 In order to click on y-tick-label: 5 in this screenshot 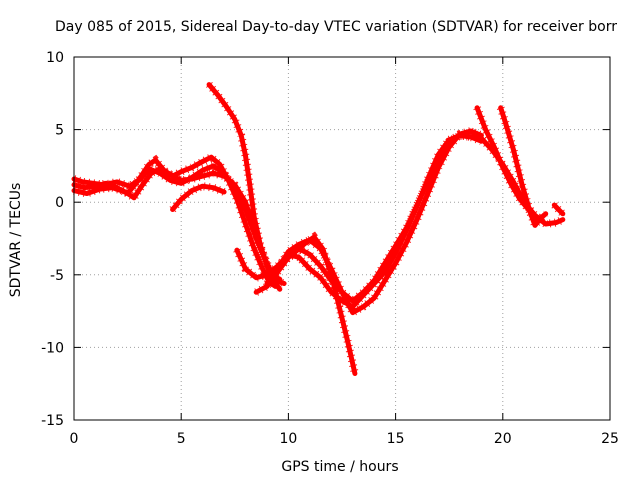, I will do `click(59, 131)`.